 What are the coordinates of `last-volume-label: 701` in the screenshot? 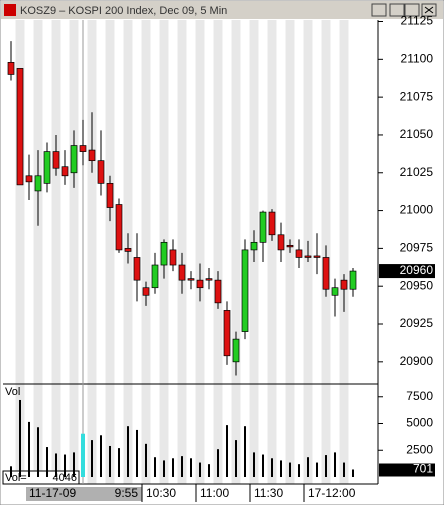 It's located at (423, 469).